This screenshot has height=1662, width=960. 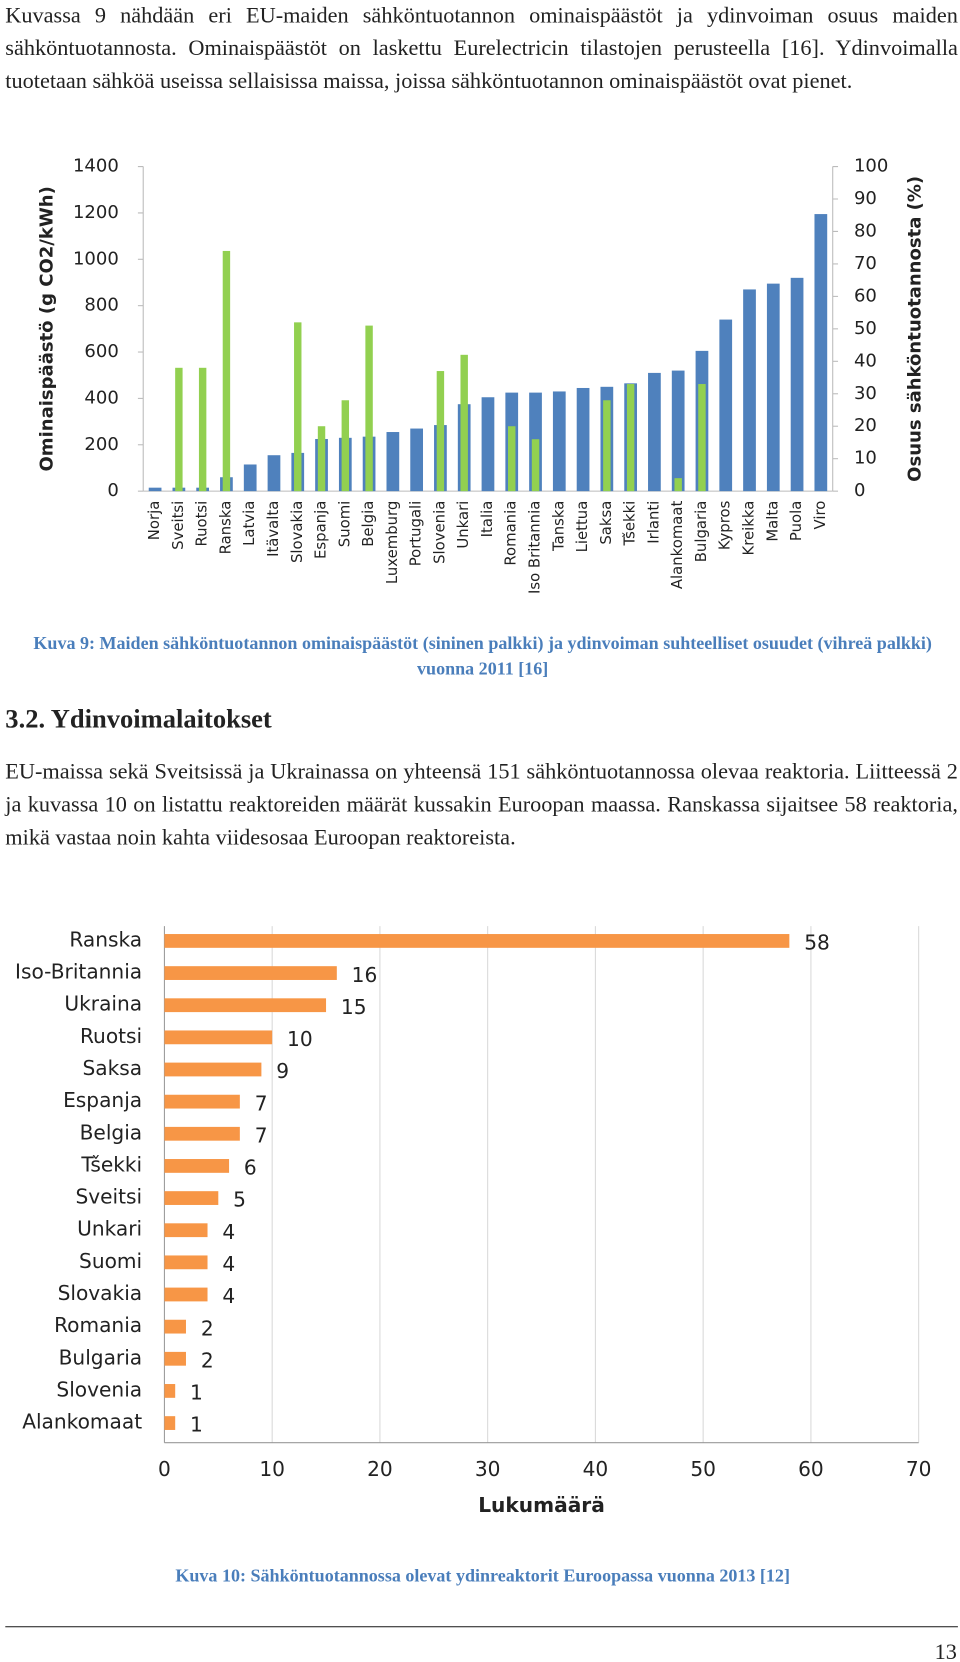 What do you see at coordinates (541, 1505) in the screenshot?
I see `x-axis-title: Lukumäärä` at bounding box center [541, 1505].